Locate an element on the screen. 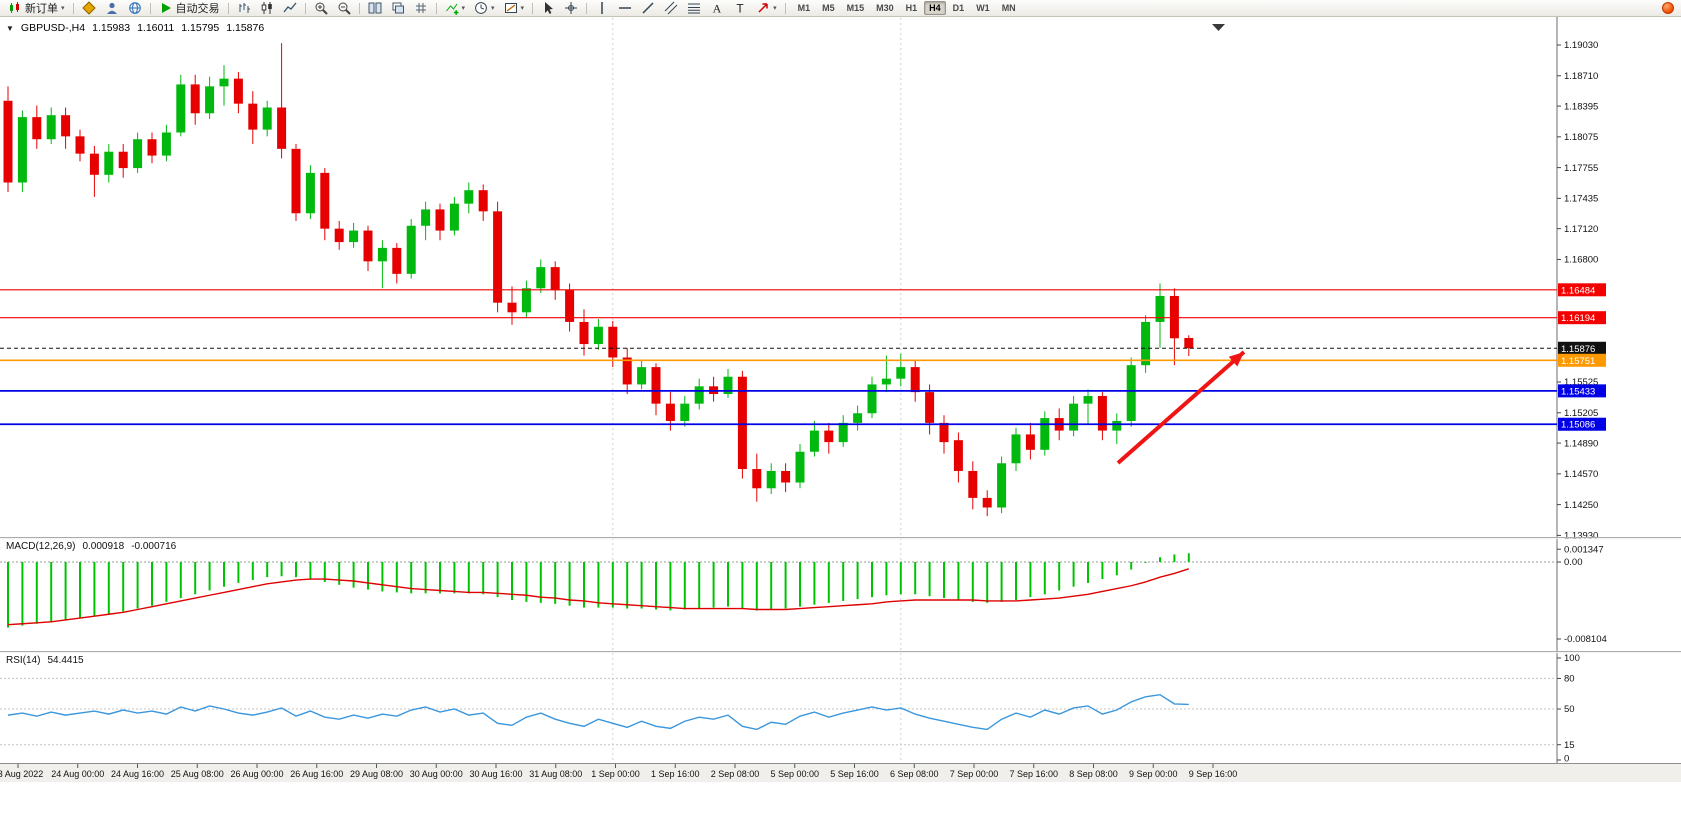 This screenshot has width=1681, height=837. macd-axis-label: -0.008104 is located at coordinates (1585, 639).